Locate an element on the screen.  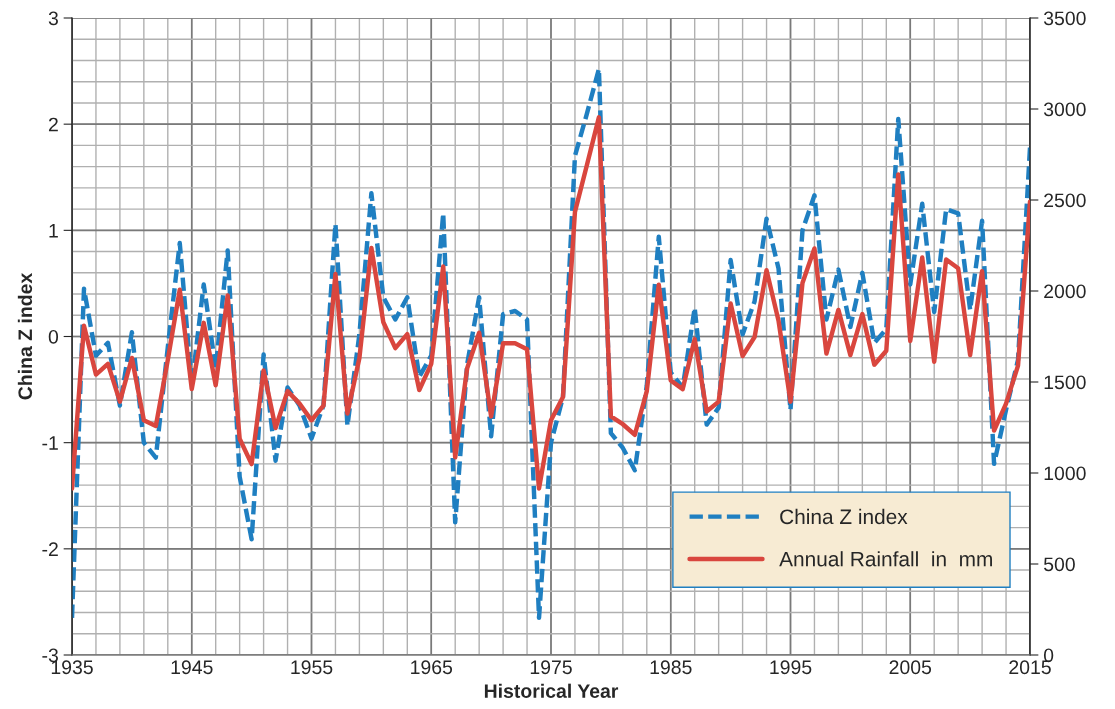
y2-tick-label: 3500 is located at coordinates (1064, 18).